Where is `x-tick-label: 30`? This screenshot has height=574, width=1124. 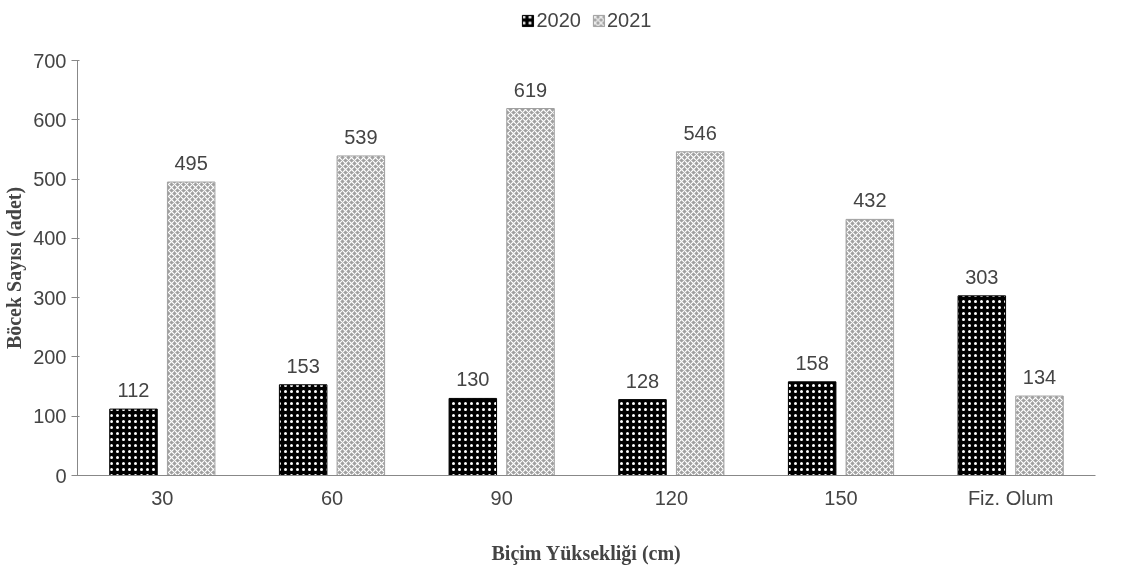 x-tick-label: 30 is located at coordinates (162, 497).